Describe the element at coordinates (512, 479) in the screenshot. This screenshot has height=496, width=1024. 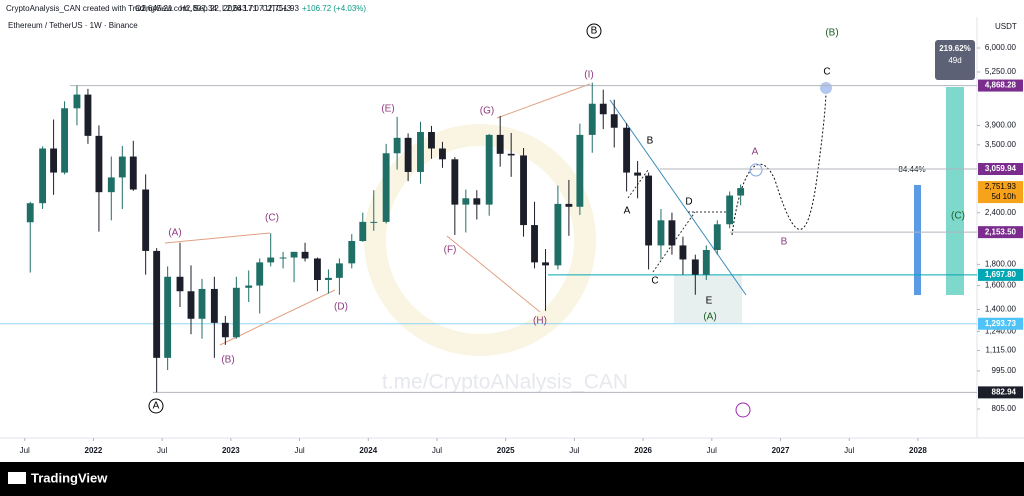
I see `footer` at that location.